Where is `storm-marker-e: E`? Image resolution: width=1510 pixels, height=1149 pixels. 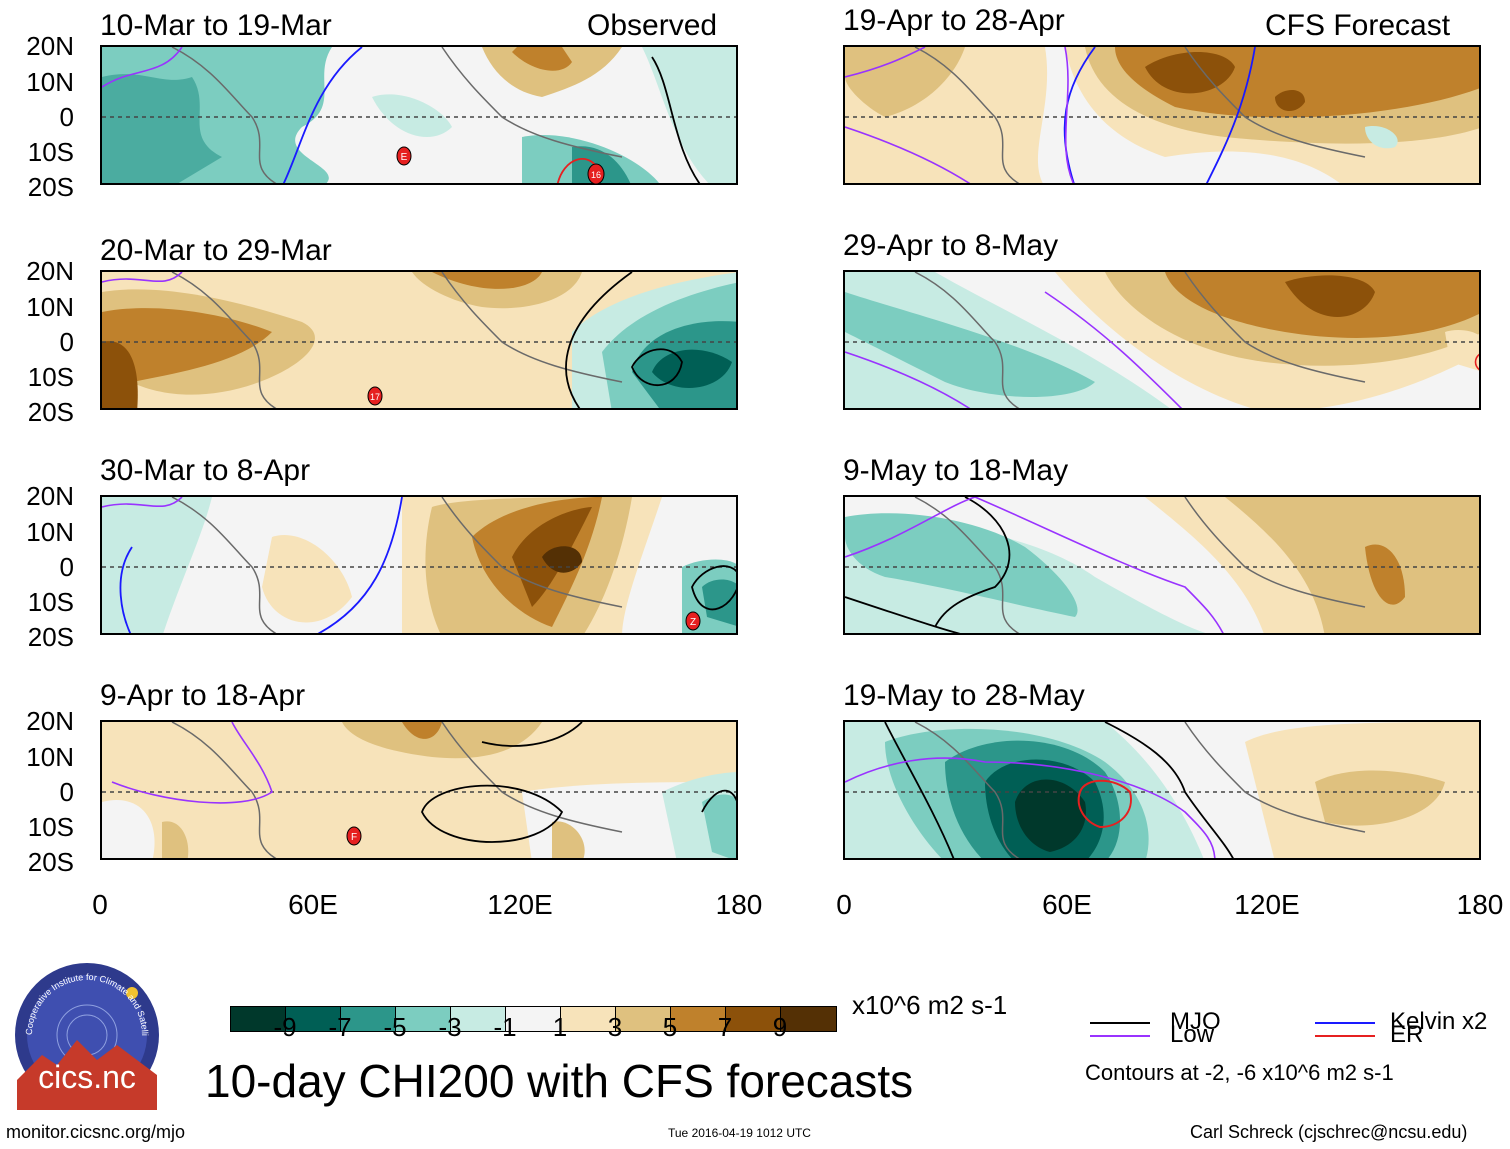 storm-marker-e: E is located at coordinates (404, 156).